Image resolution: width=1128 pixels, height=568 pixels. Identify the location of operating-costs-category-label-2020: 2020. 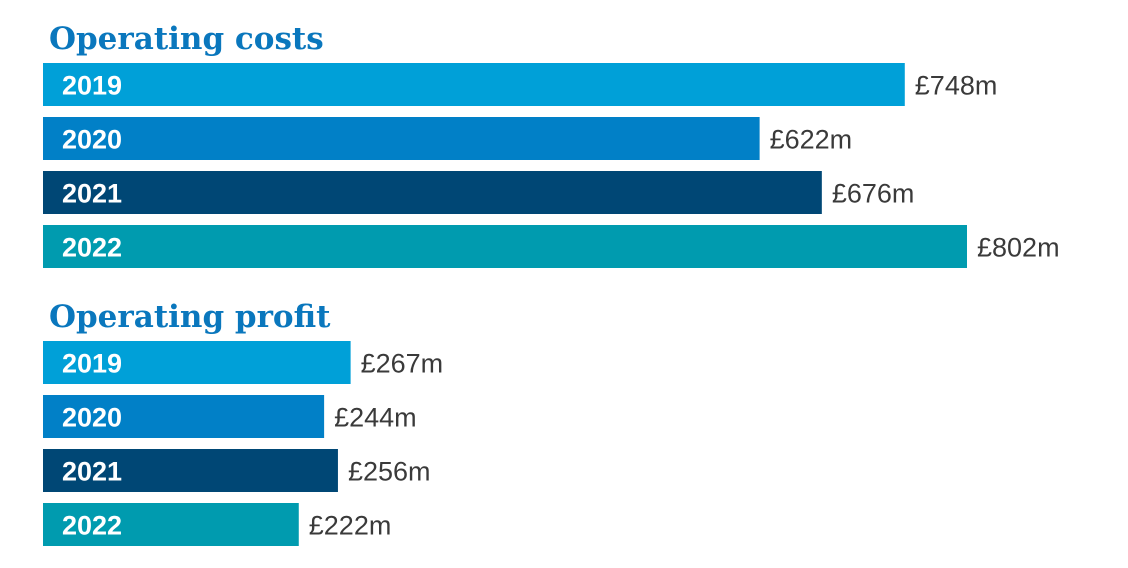
(92, 140).